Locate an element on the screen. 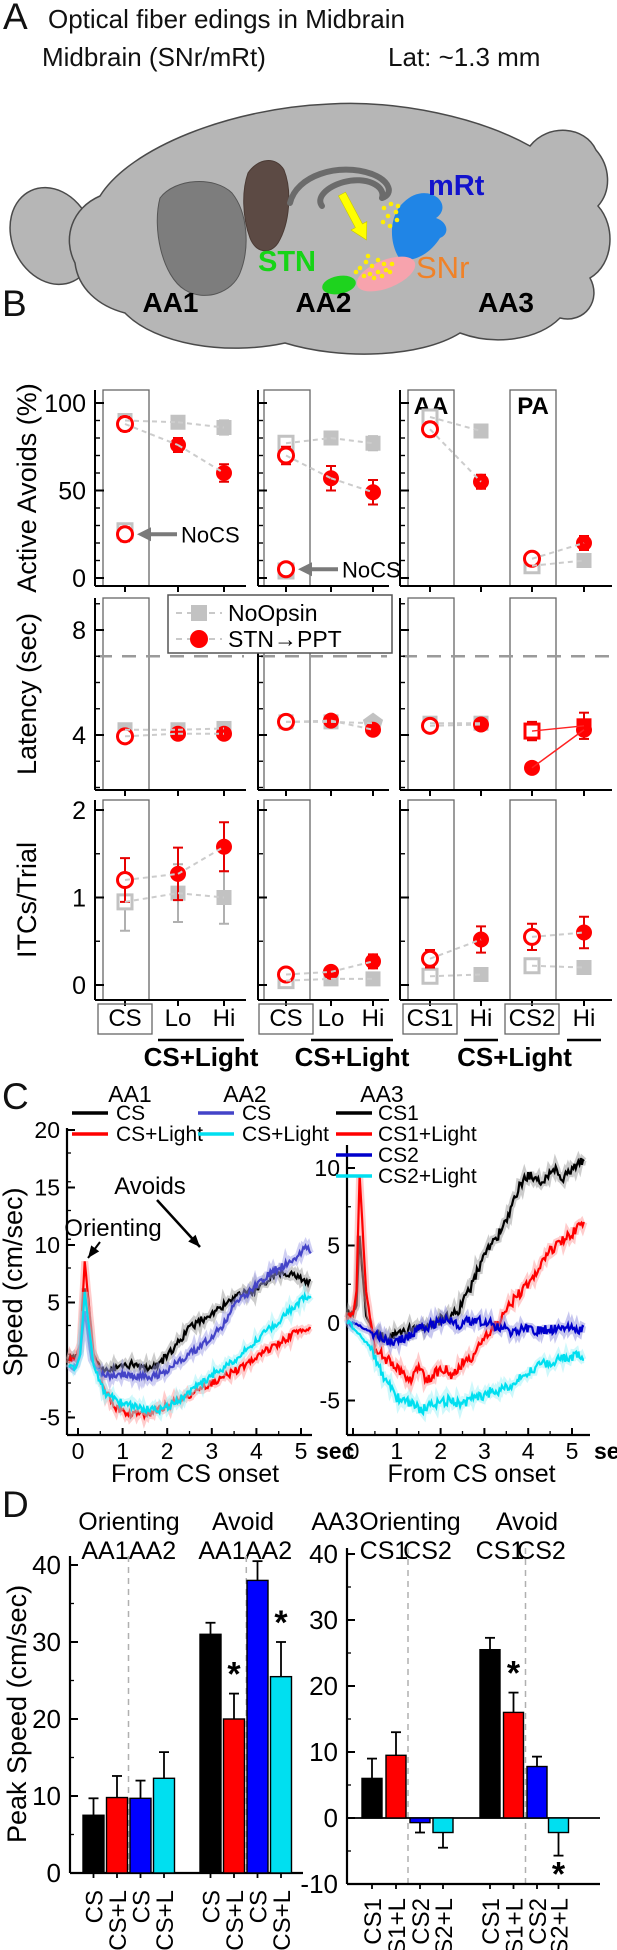 The width and height of the screenshot is (617, 1950). svg-text: Peak Speed (cm/sec) is located at coordinates (17, 1714).